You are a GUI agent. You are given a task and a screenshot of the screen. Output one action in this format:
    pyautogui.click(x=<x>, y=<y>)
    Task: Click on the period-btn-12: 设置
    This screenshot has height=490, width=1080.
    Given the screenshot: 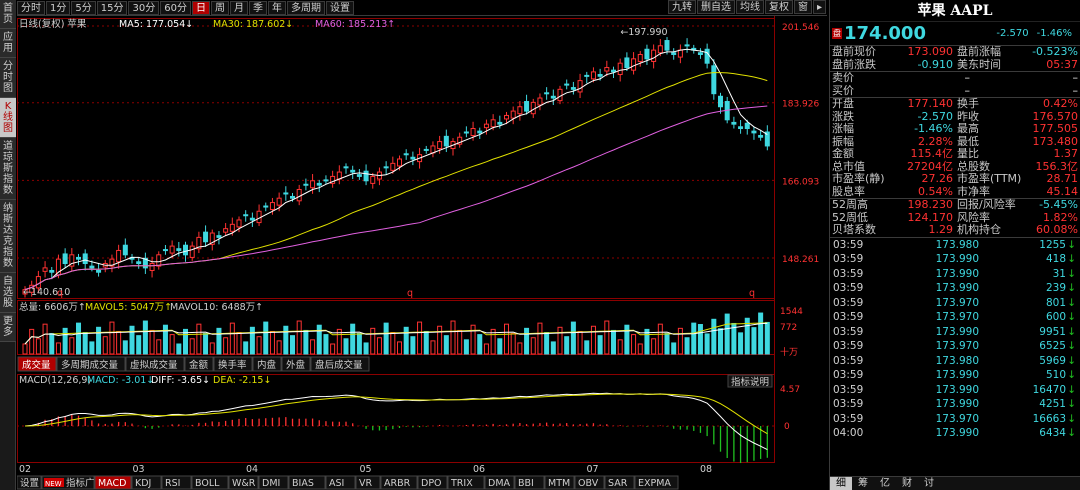 What is the action you would take?
    pyautogui.click(x=339, y=7)
    